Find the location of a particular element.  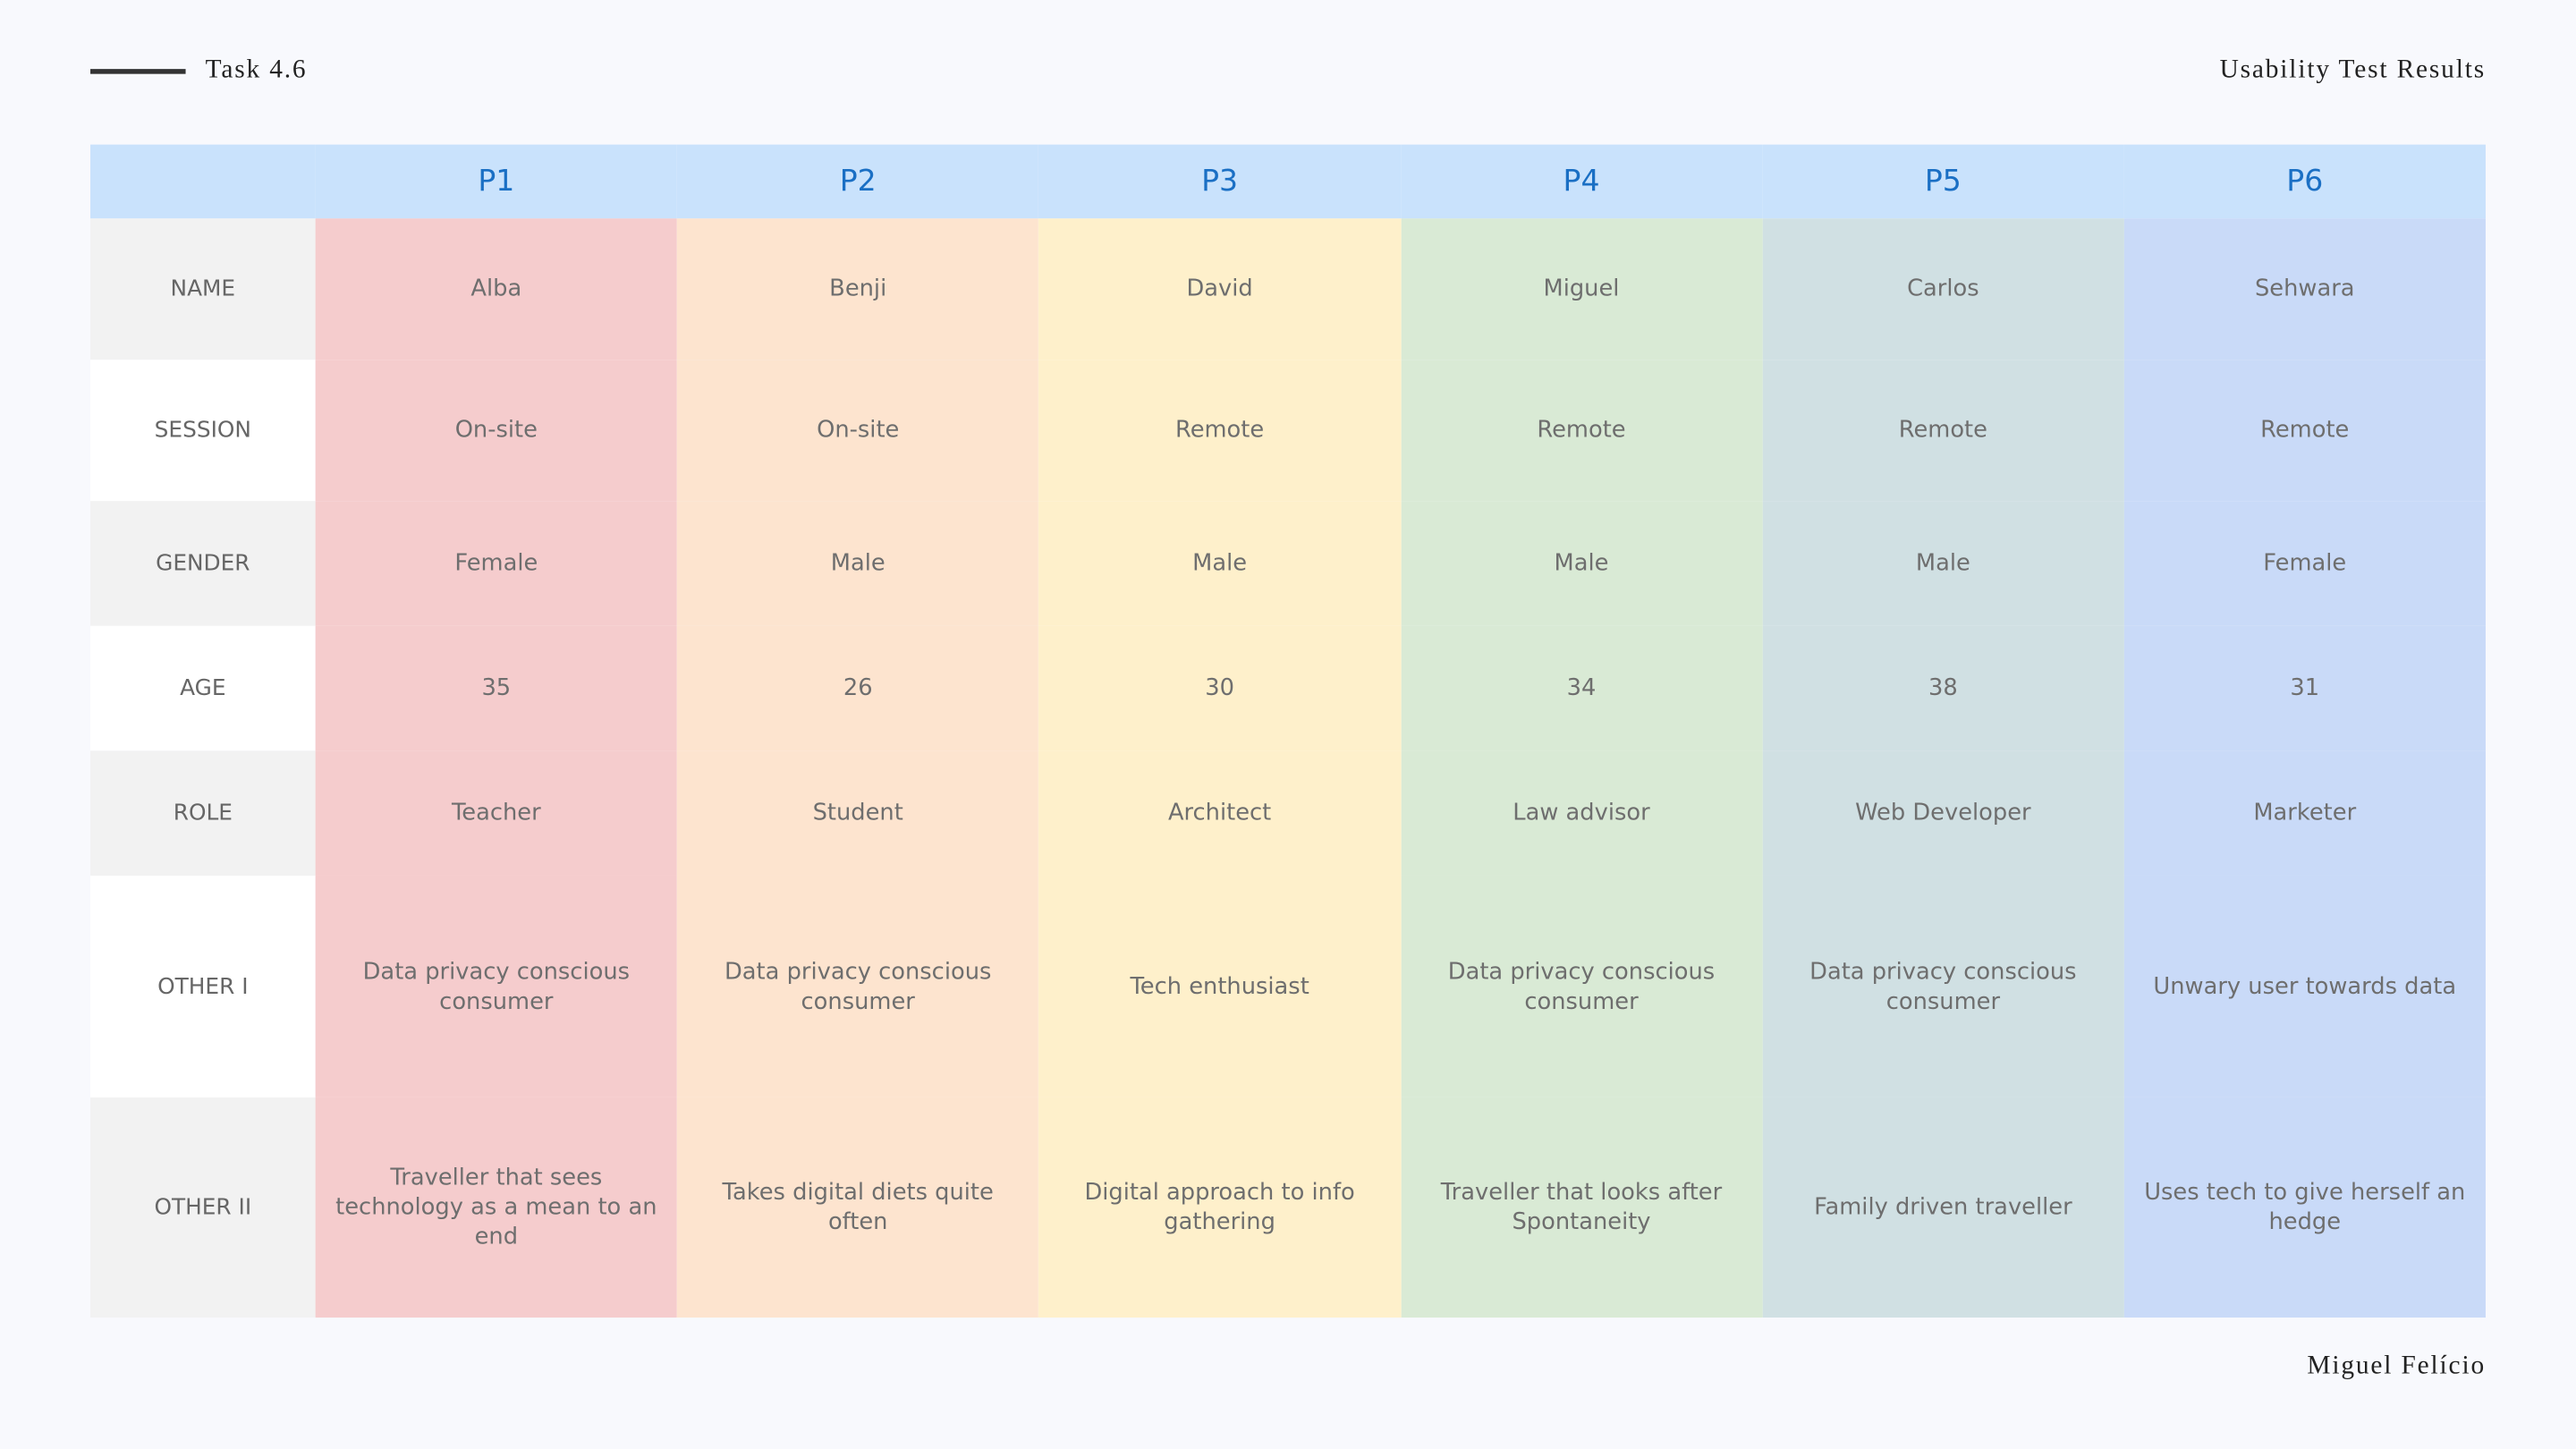

table-cell: 34 is located at coordinates (1581, 688).